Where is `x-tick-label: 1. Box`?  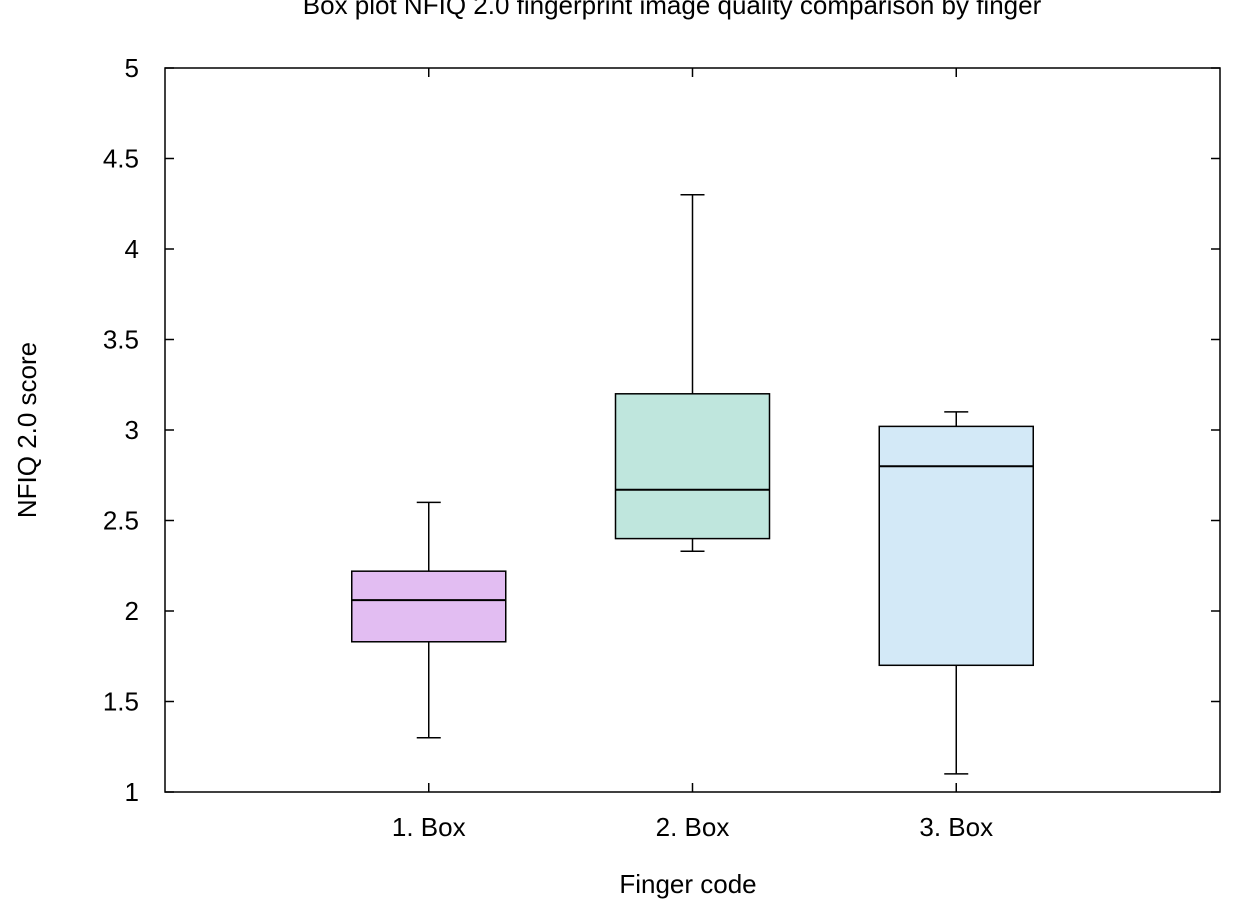 x-tick-label: 1. Box is located at coordinates (429, 827).